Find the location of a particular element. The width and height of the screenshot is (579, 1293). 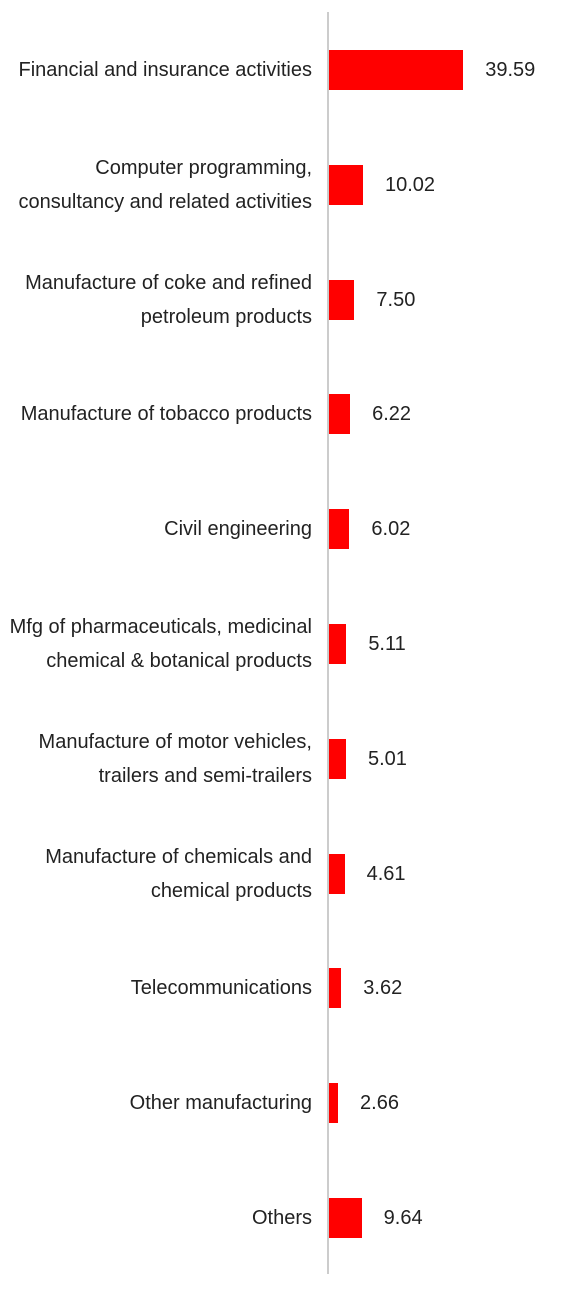

value-label: 6.02 is located at coordinates (391, 529).